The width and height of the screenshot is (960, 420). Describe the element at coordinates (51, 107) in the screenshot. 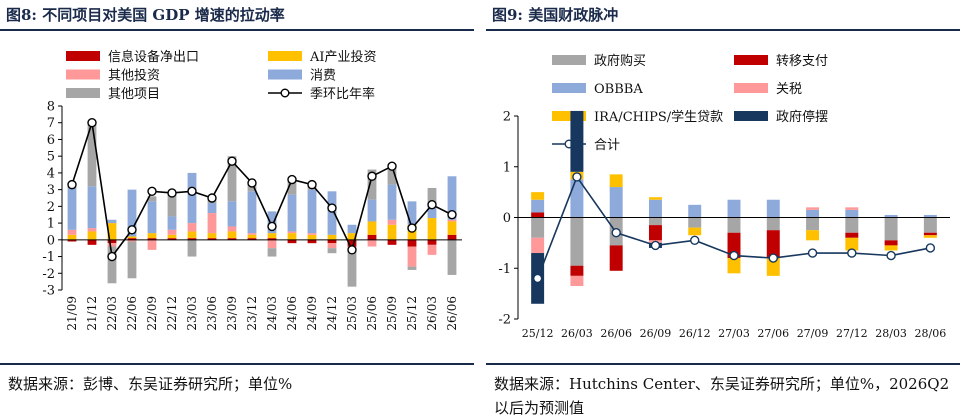

I see `y-tick-label: 8` at that location.